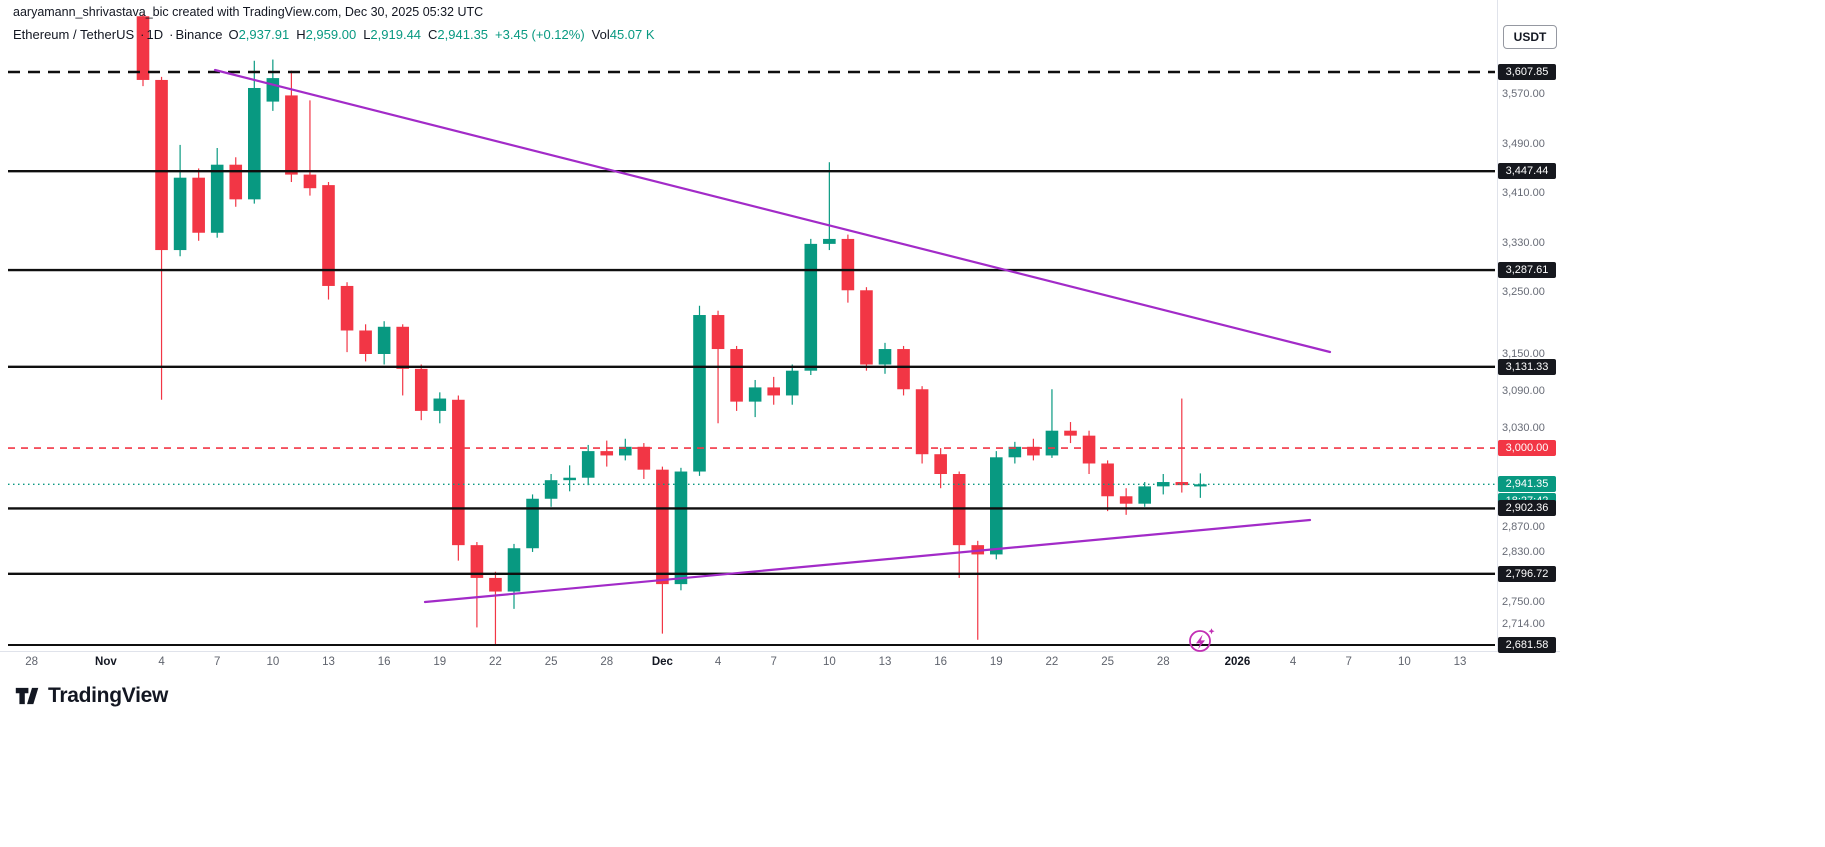 This screenshot has width=1825, height=847. What do you see at coordinates (74, 34) in the screenshot?
I see `symbol-title: Ethereum / TetherUS` at bounding box center [74, 34].